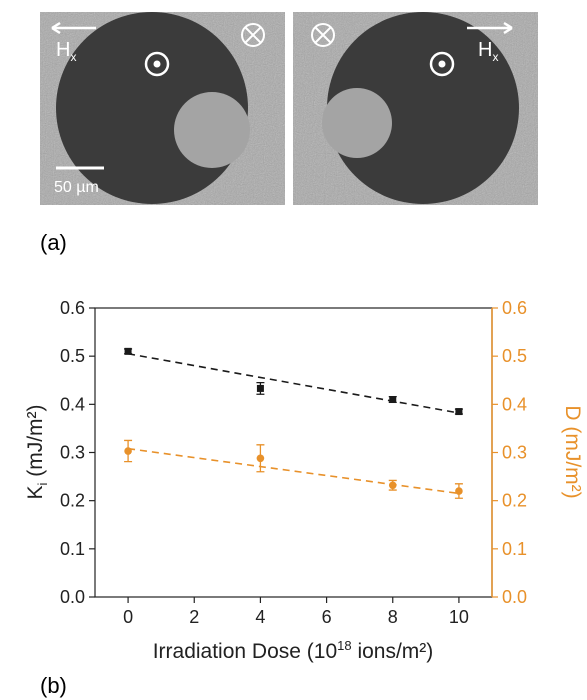 This screenshot has width=587, height=700. Describe the element at coordinates (245, 651) in the screenshot. I see `x-label-text: Irradiation Dose (10` at that location.